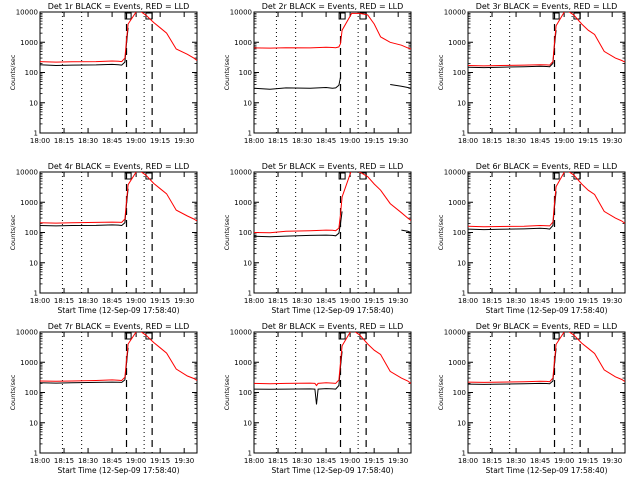 The height and width of the screenshot is (480, 640). I want to click on plot-title: Det 8r BLACK = Events, RED = LLD, so click(333, 326).